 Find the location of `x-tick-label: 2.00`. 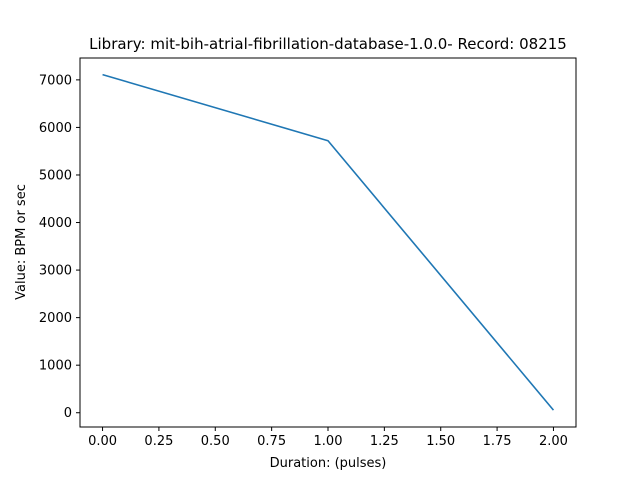

x-tick-label: 2.00 is located at coordinates (553, 441).